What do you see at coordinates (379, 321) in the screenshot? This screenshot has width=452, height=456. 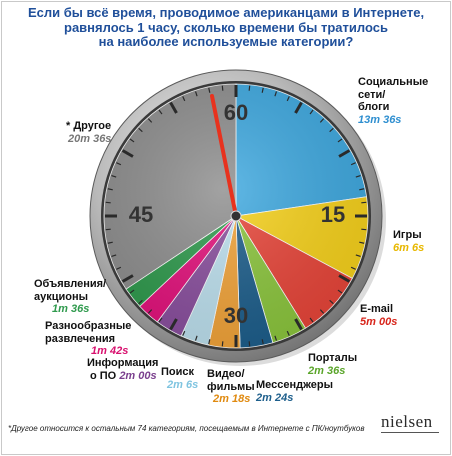 I see `label-email-value: 5m 00s` at bounding box center [379, 321].